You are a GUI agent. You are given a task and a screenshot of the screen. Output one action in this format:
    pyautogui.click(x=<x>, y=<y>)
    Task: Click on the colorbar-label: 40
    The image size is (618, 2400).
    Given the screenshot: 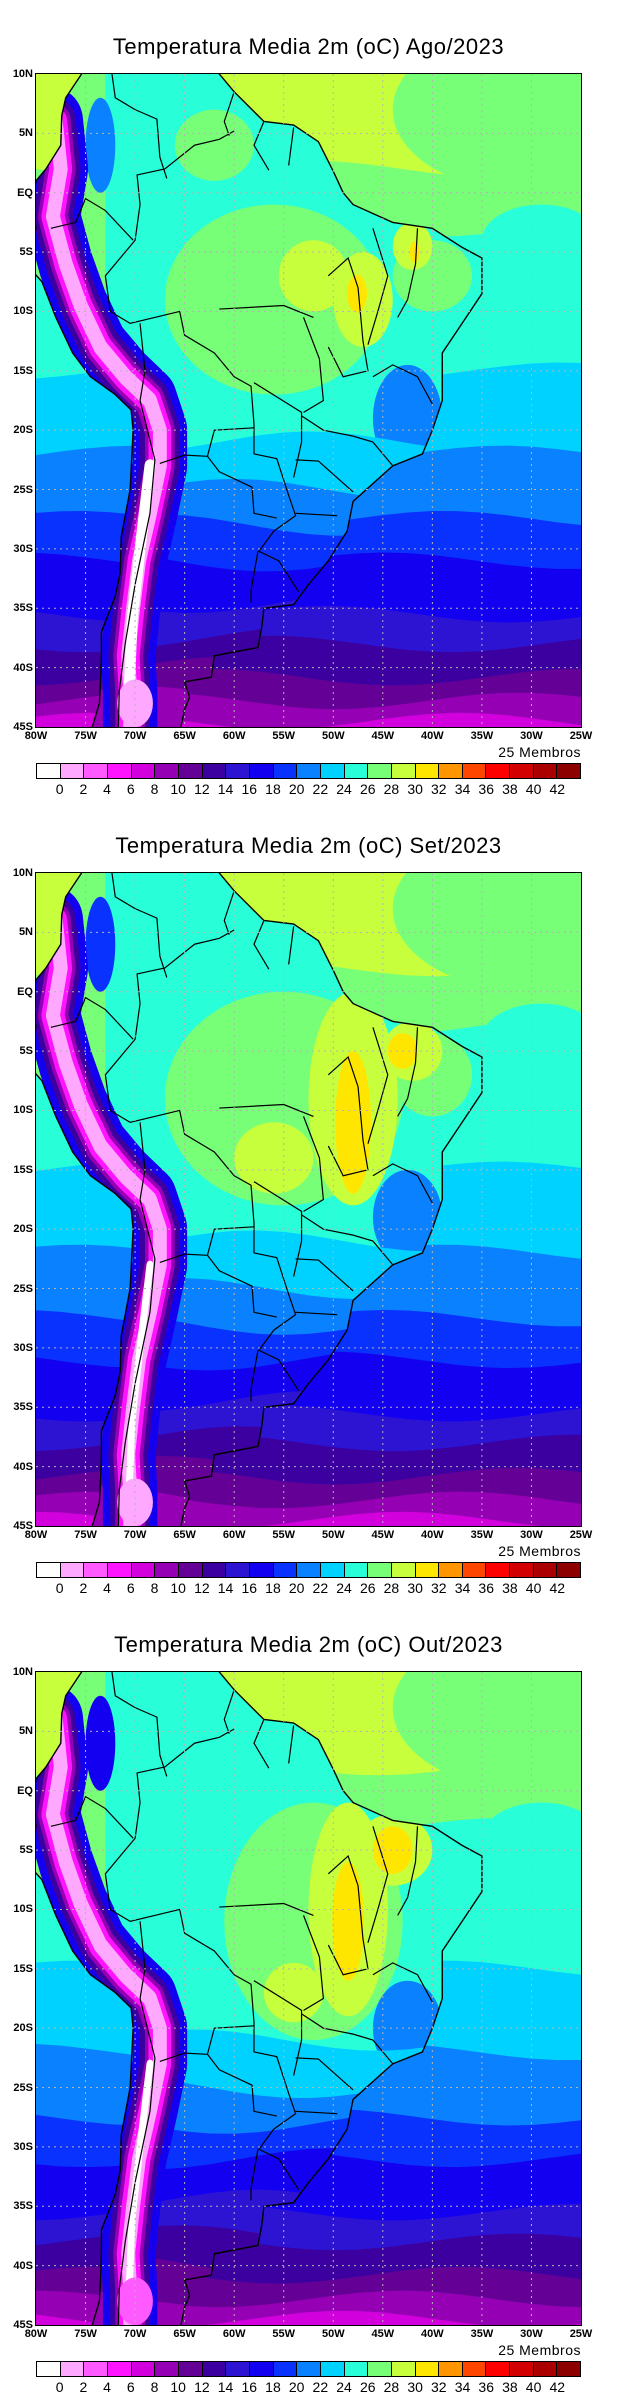 What is the action you would take?
    pyautogui.click(x=533, y=789)
    